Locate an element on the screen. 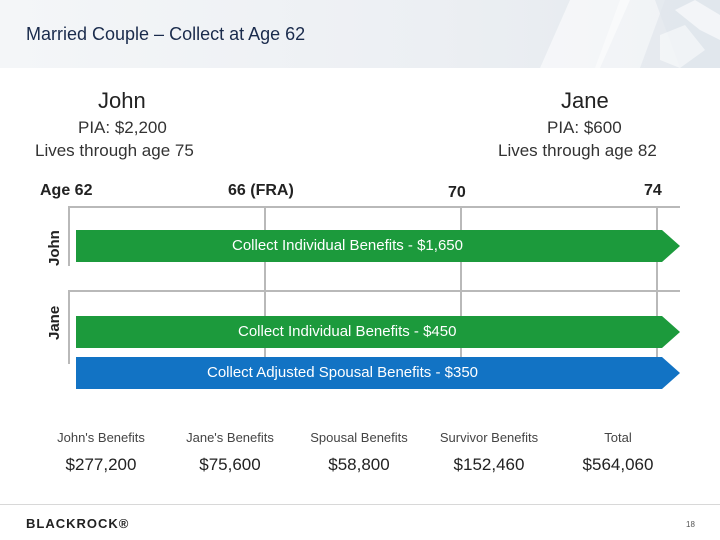 The height and width of the screenshot is (540, 720). age-label-62: Age 62 is located at coordinates (66, 190).